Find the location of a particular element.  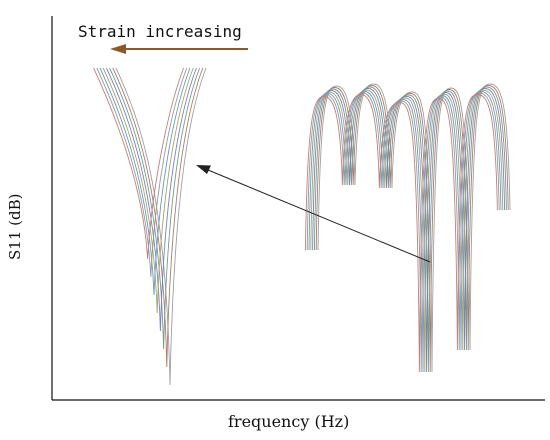

pointer-arrow is located at coordinates (313, 214).